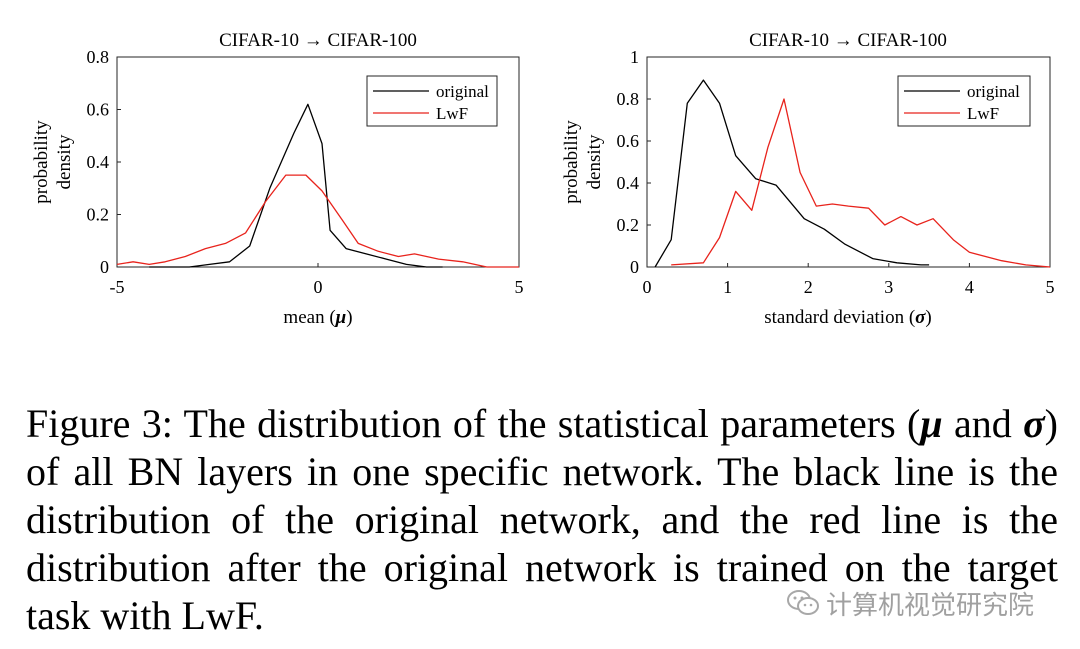  I want to click on x-axis-label: standard deviation (σ), so click(847, 317).